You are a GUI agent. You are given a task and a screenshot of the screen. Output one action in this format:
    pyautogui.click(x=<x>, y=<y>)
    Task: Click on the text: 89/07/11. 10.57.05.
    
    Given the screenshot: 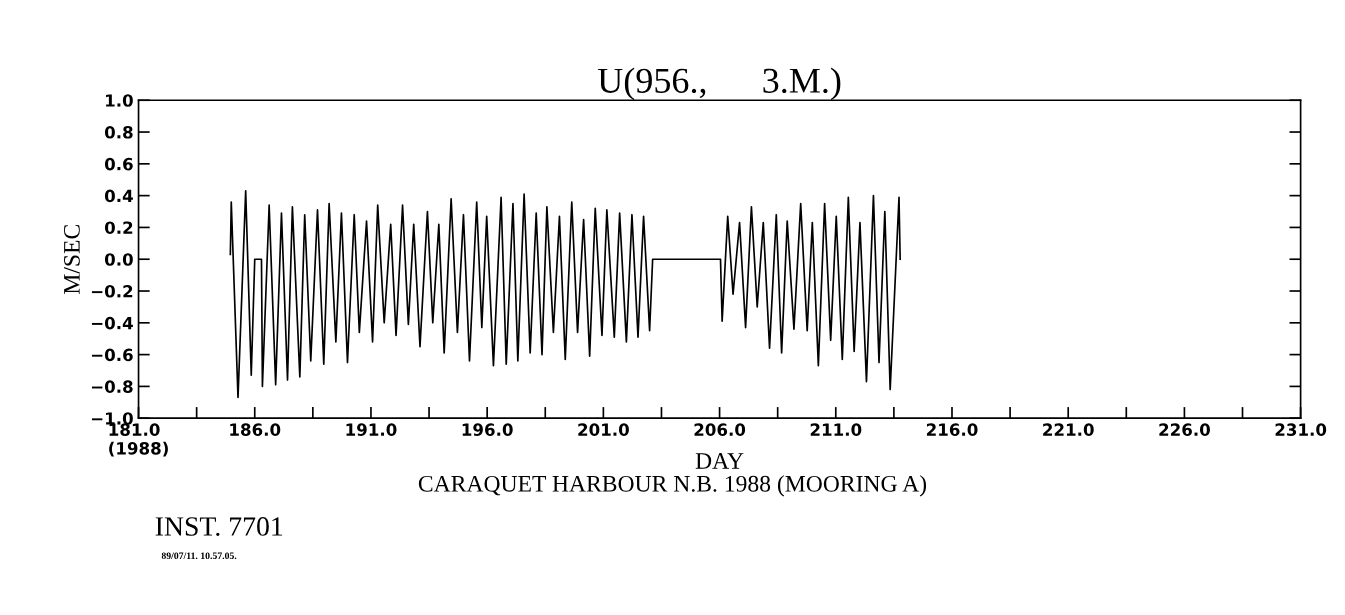 What is the action you would take?
    pyautogui.click(x=199, y=556)
    